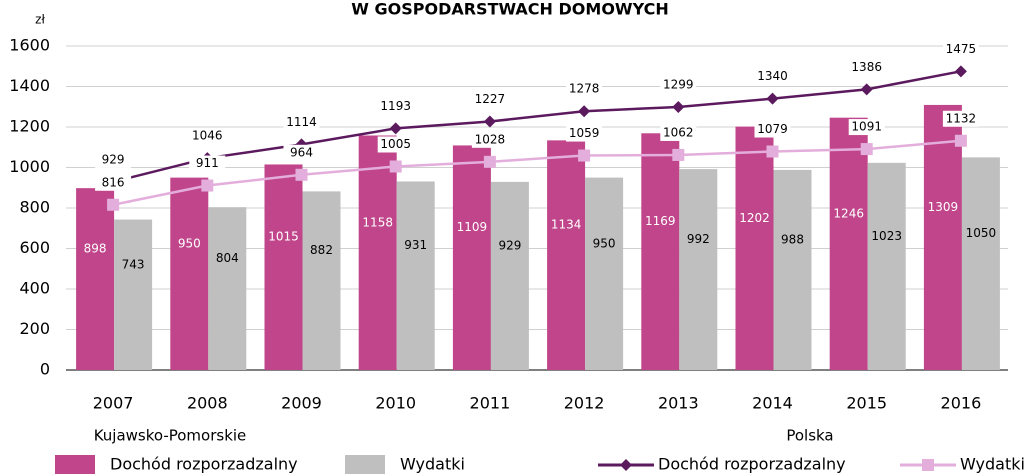  I want to click on data-label: 1278, so click(584, 89).